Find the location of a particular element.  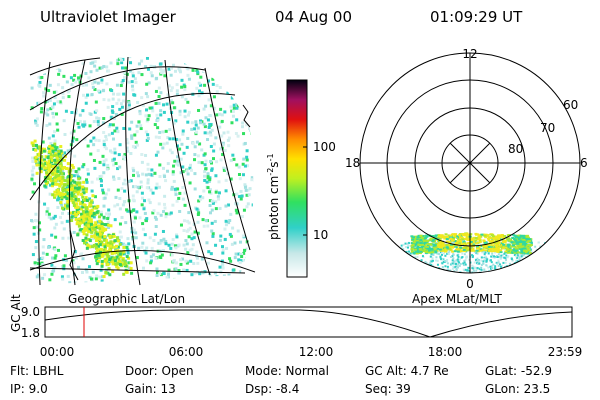

time-tick: 12:00 is located at coordinates (316, 352).